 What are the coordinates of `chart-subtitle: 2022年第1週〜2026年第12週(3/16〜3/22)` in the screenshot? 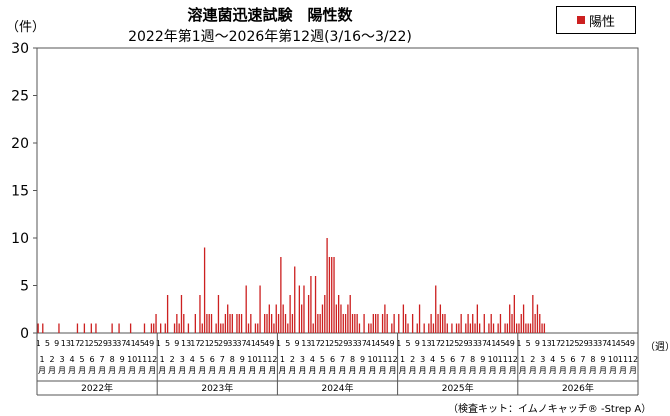 It's located at (270, 37).